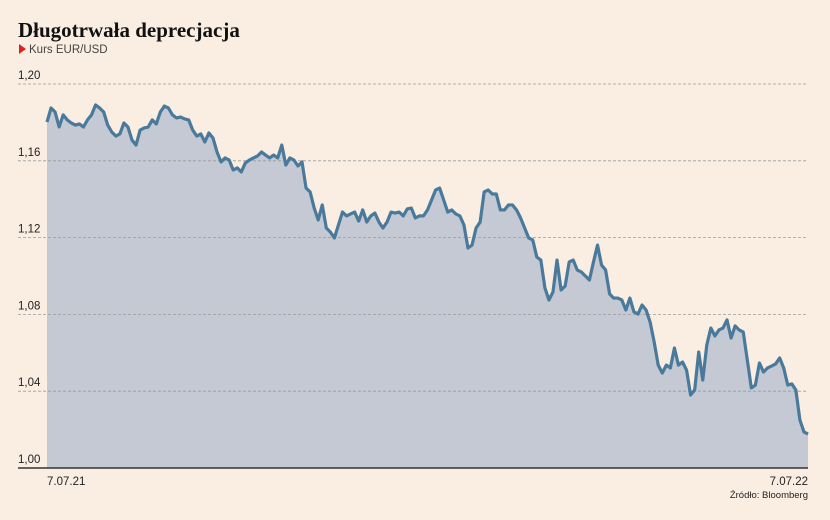 The height and width of the screenshot is (520, 830). What do you see at coordinates (29, 306) in the screenshot?
I see `y-tick-label: 1,08` at bounding box center [29, 306].